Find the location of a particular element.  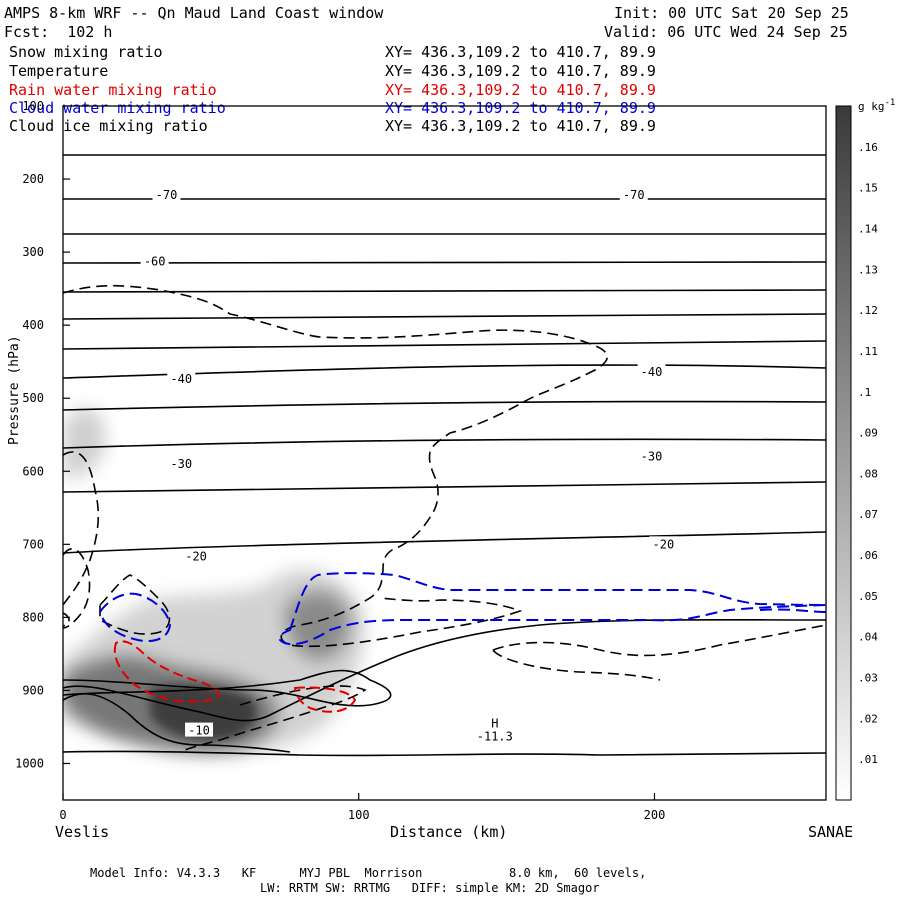

colorbar-tick-label: .16 is located at coordinates (868, 147).